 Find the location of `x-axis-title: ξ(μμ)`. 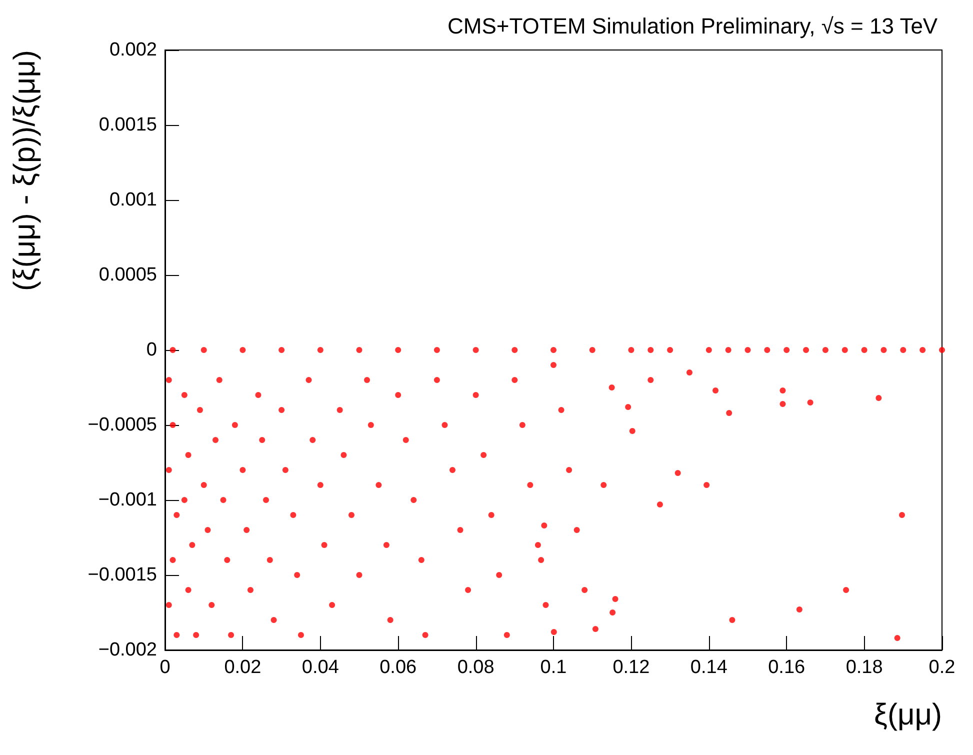

x-axis-title: ξ(μμ) is located at coordinates (908, 715).